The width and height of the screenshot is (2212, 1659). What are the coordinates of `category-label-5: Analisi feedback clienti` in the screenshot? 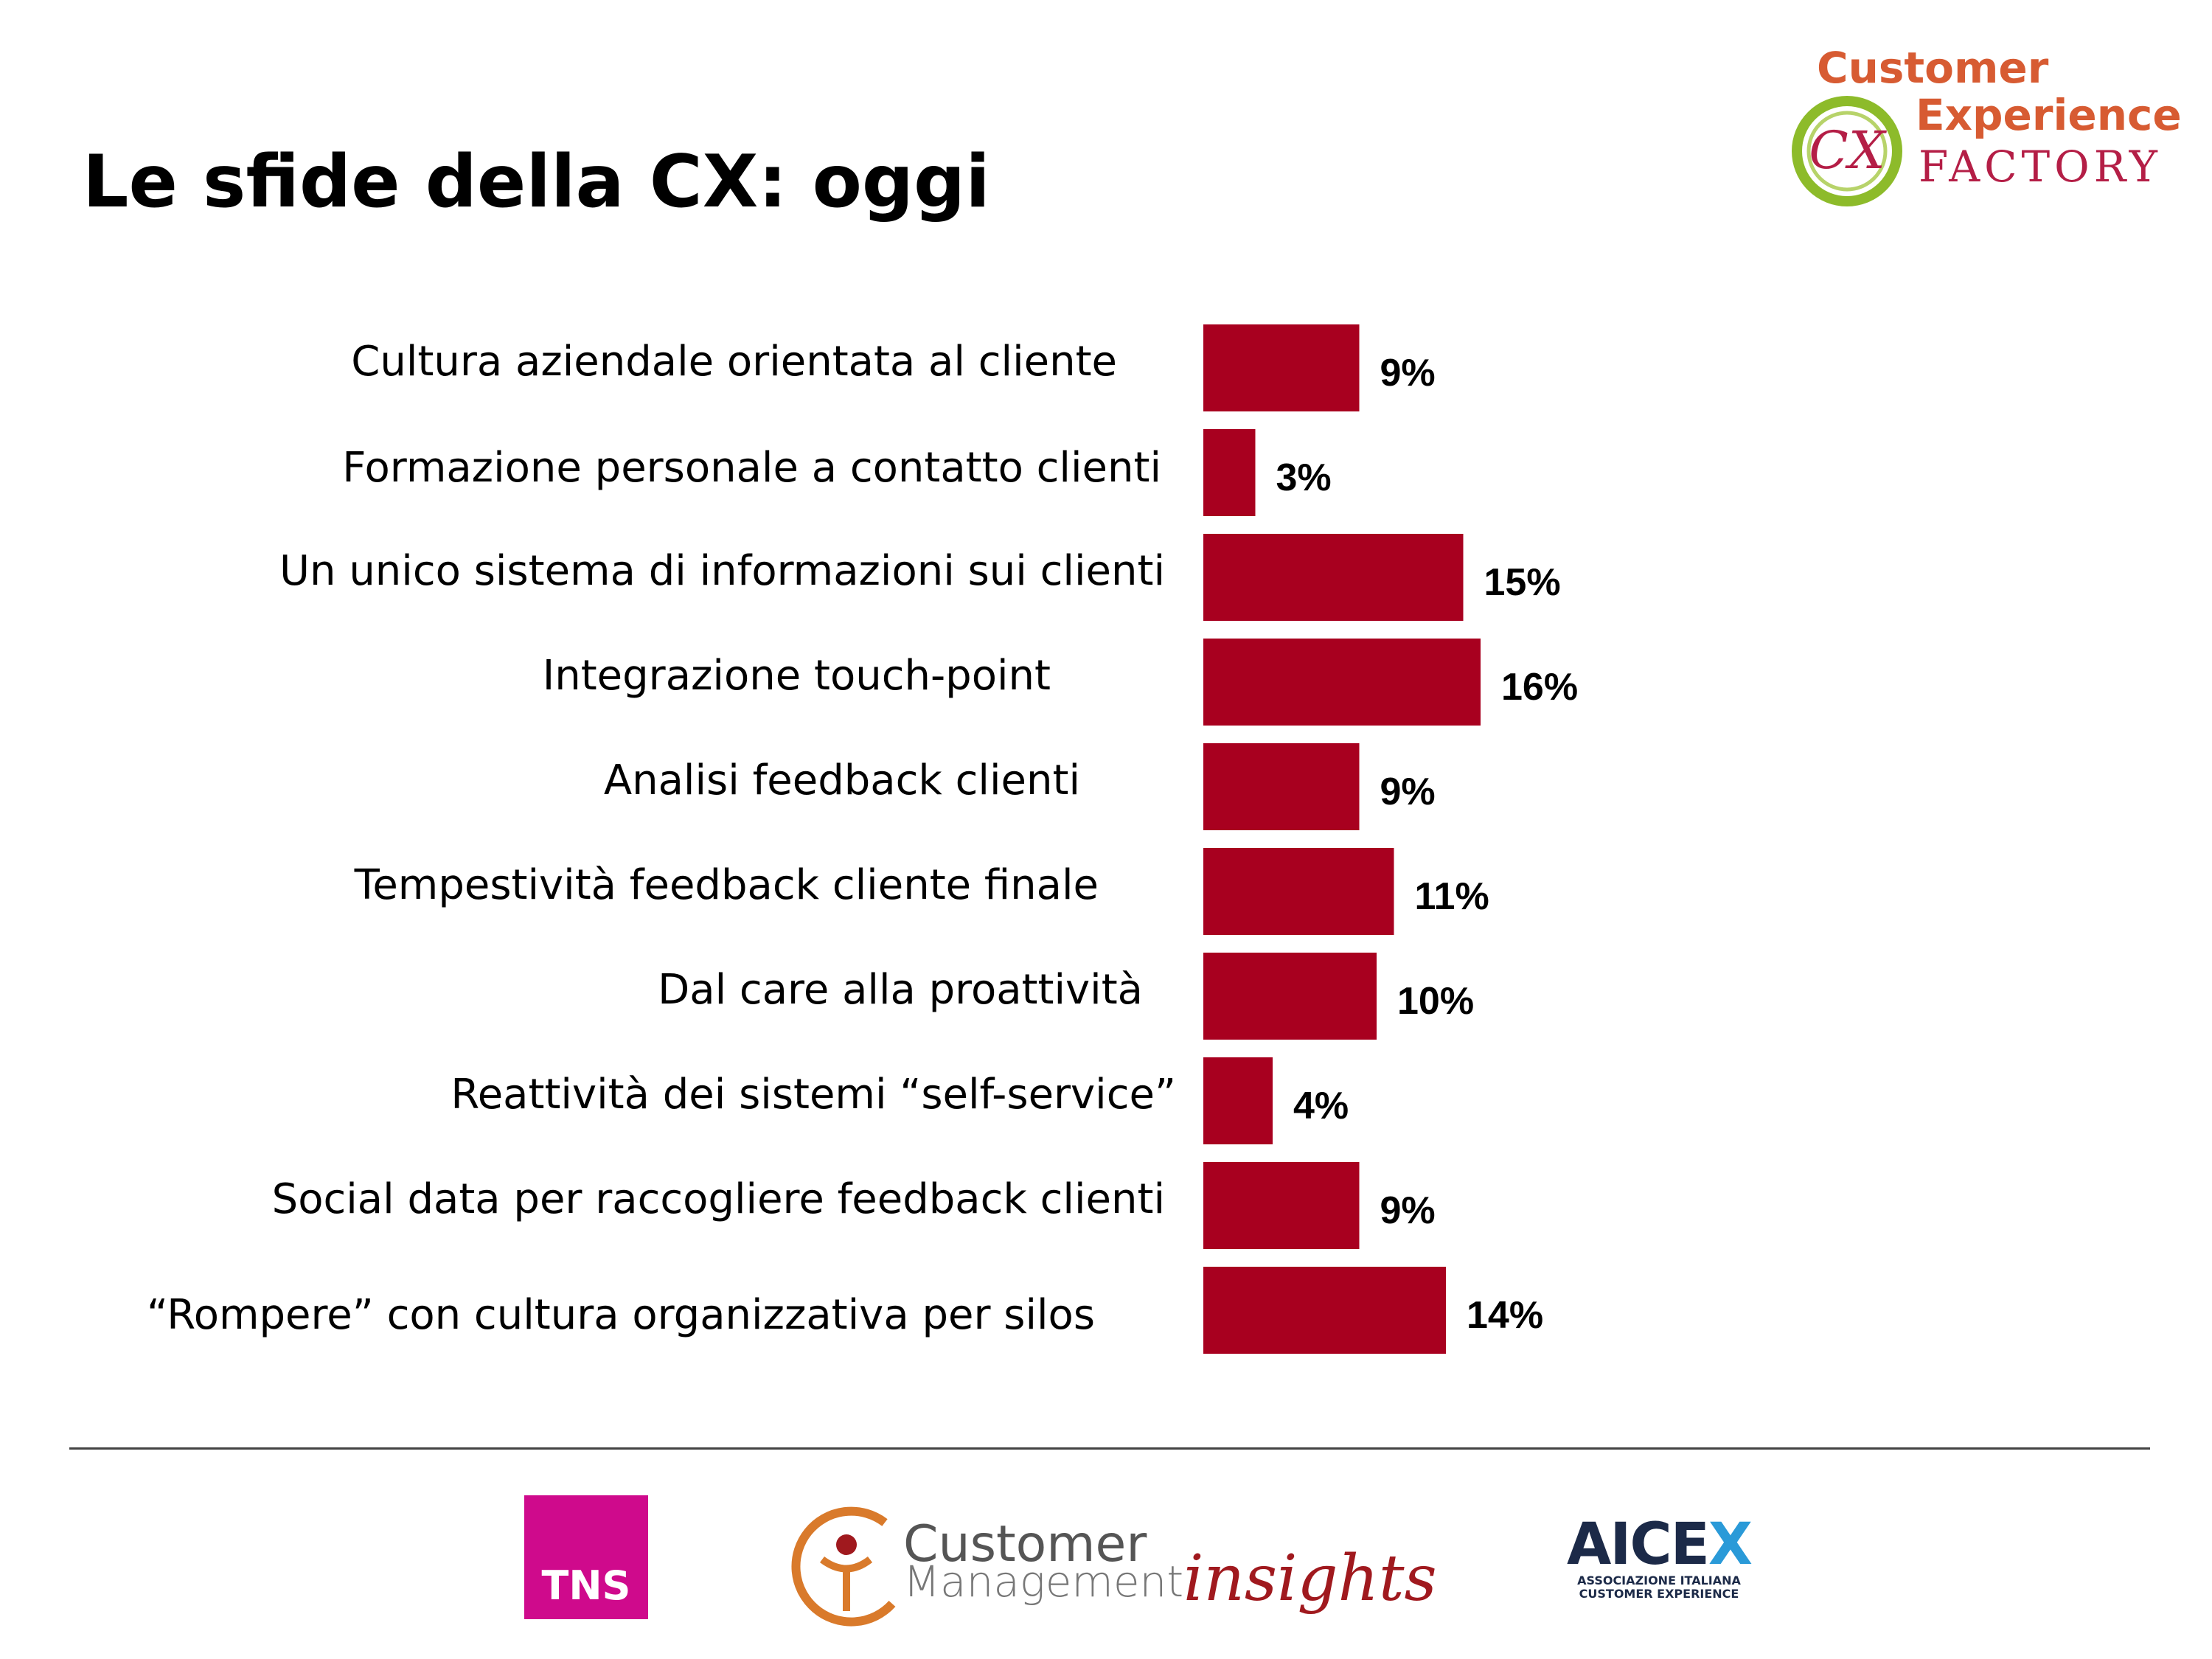 It's located at (842, 780).